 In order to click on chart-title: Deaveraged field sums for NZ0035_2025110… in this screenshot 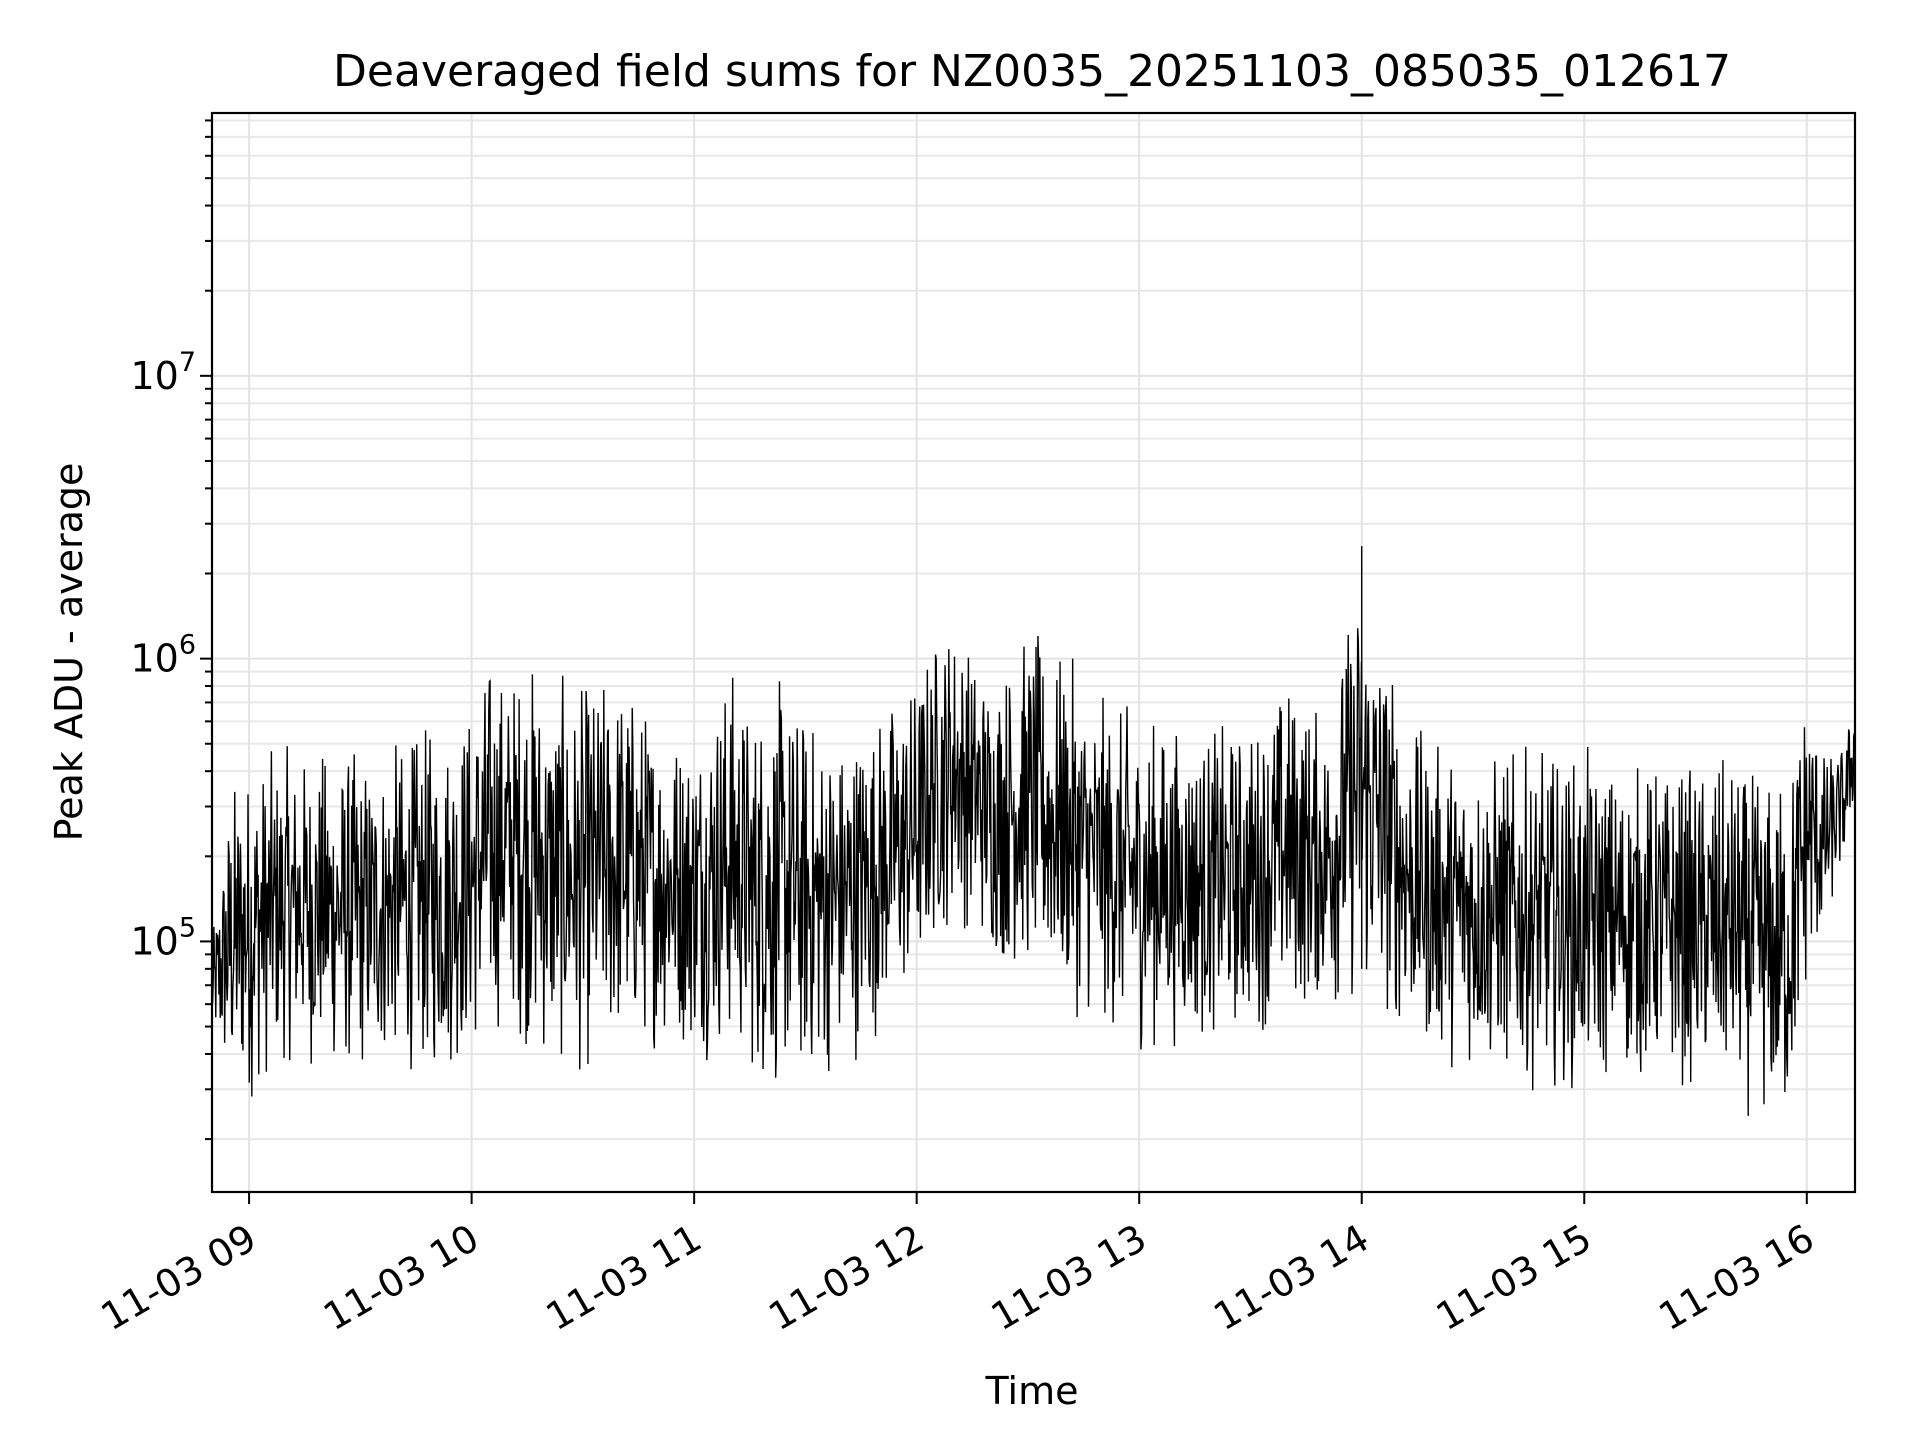, I will do `click(1032, 71)`.